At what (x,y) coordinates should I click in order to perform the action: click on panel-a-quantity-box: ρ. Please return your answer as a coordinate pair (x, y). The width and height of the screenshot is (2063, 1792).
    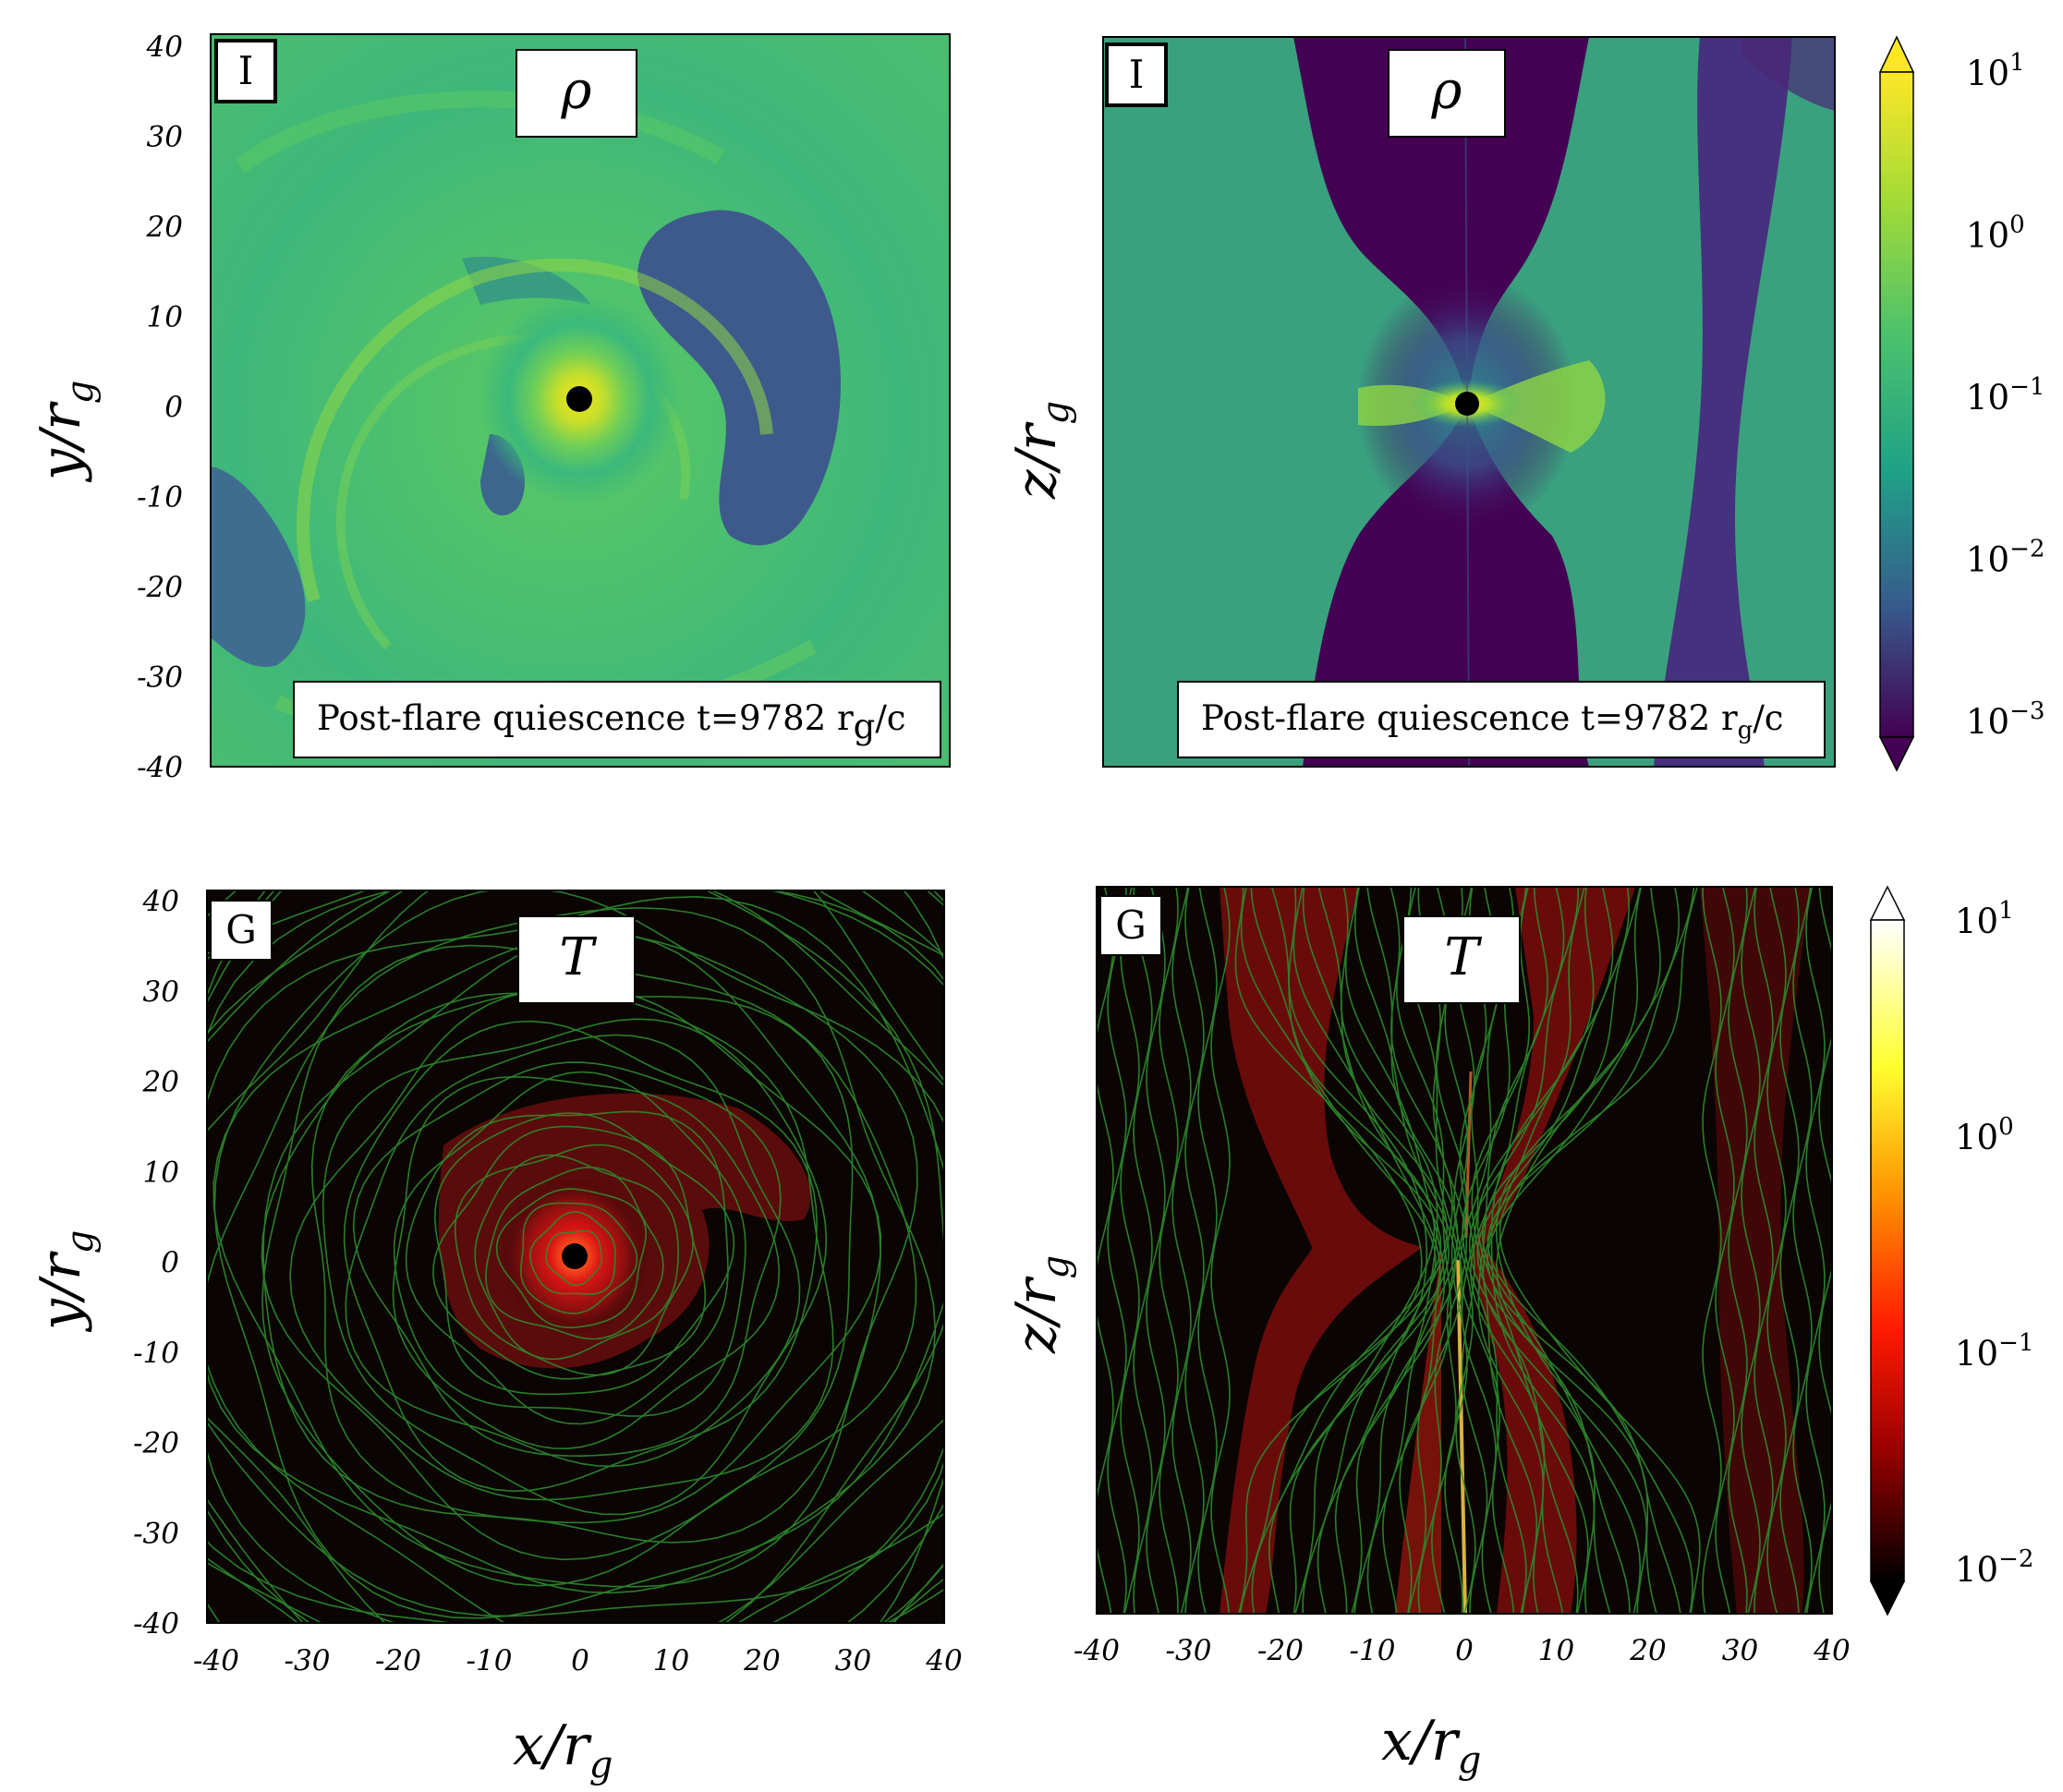
    Looking at the image, I should click on (576, 94).